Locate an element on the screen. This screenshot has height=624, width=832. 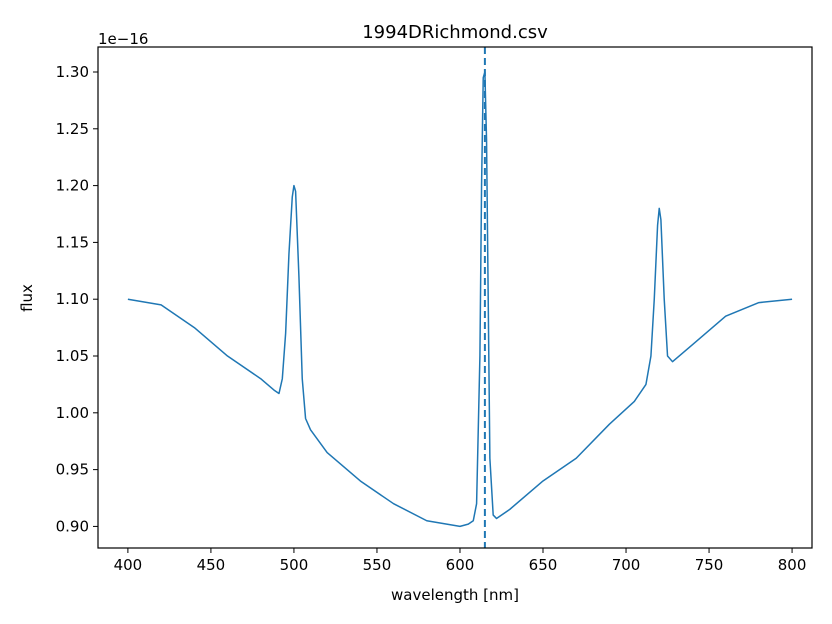
x-axis: 400 450 500 550 600 650 700 750 800 is located at coordinates (460, 561).